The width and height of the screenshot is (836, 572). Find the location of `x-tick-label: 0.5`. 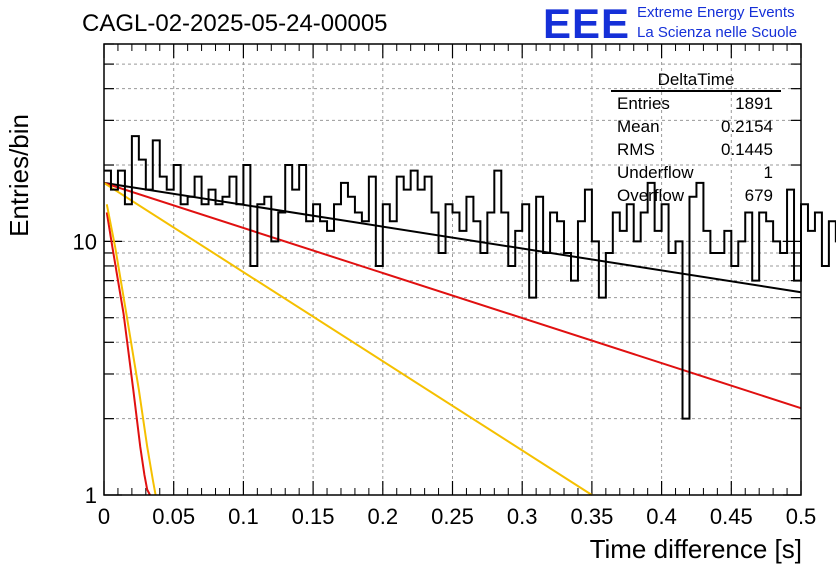

x-tick-label: 0.5 is located at coordinates (801, 516).